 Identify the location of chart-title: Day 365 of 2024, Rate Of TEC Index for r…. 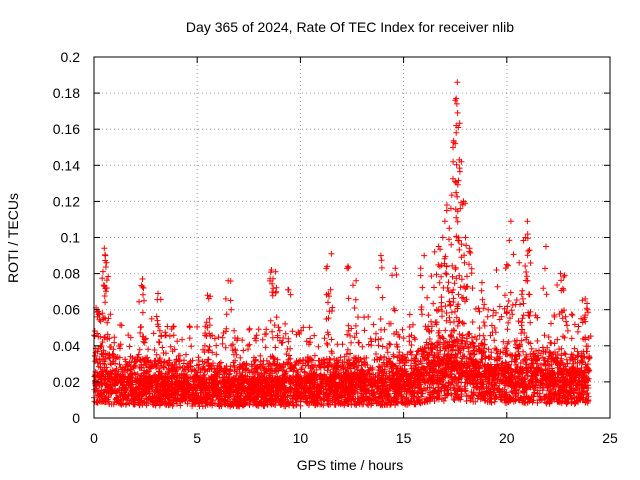
(350, 27).